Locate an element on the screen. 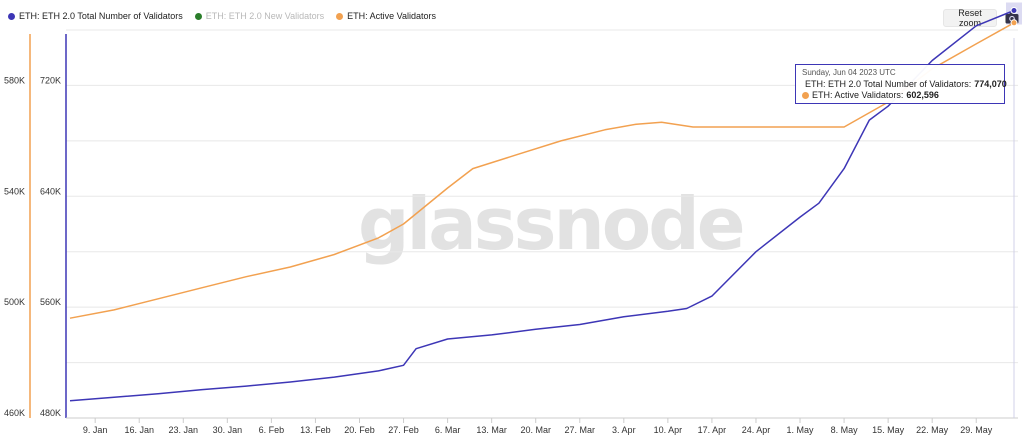 Image resolution: width=1024 pixels, height=440 pixels. x-axis-tick-label: 16. Jan is located at coordinates (139, 430).